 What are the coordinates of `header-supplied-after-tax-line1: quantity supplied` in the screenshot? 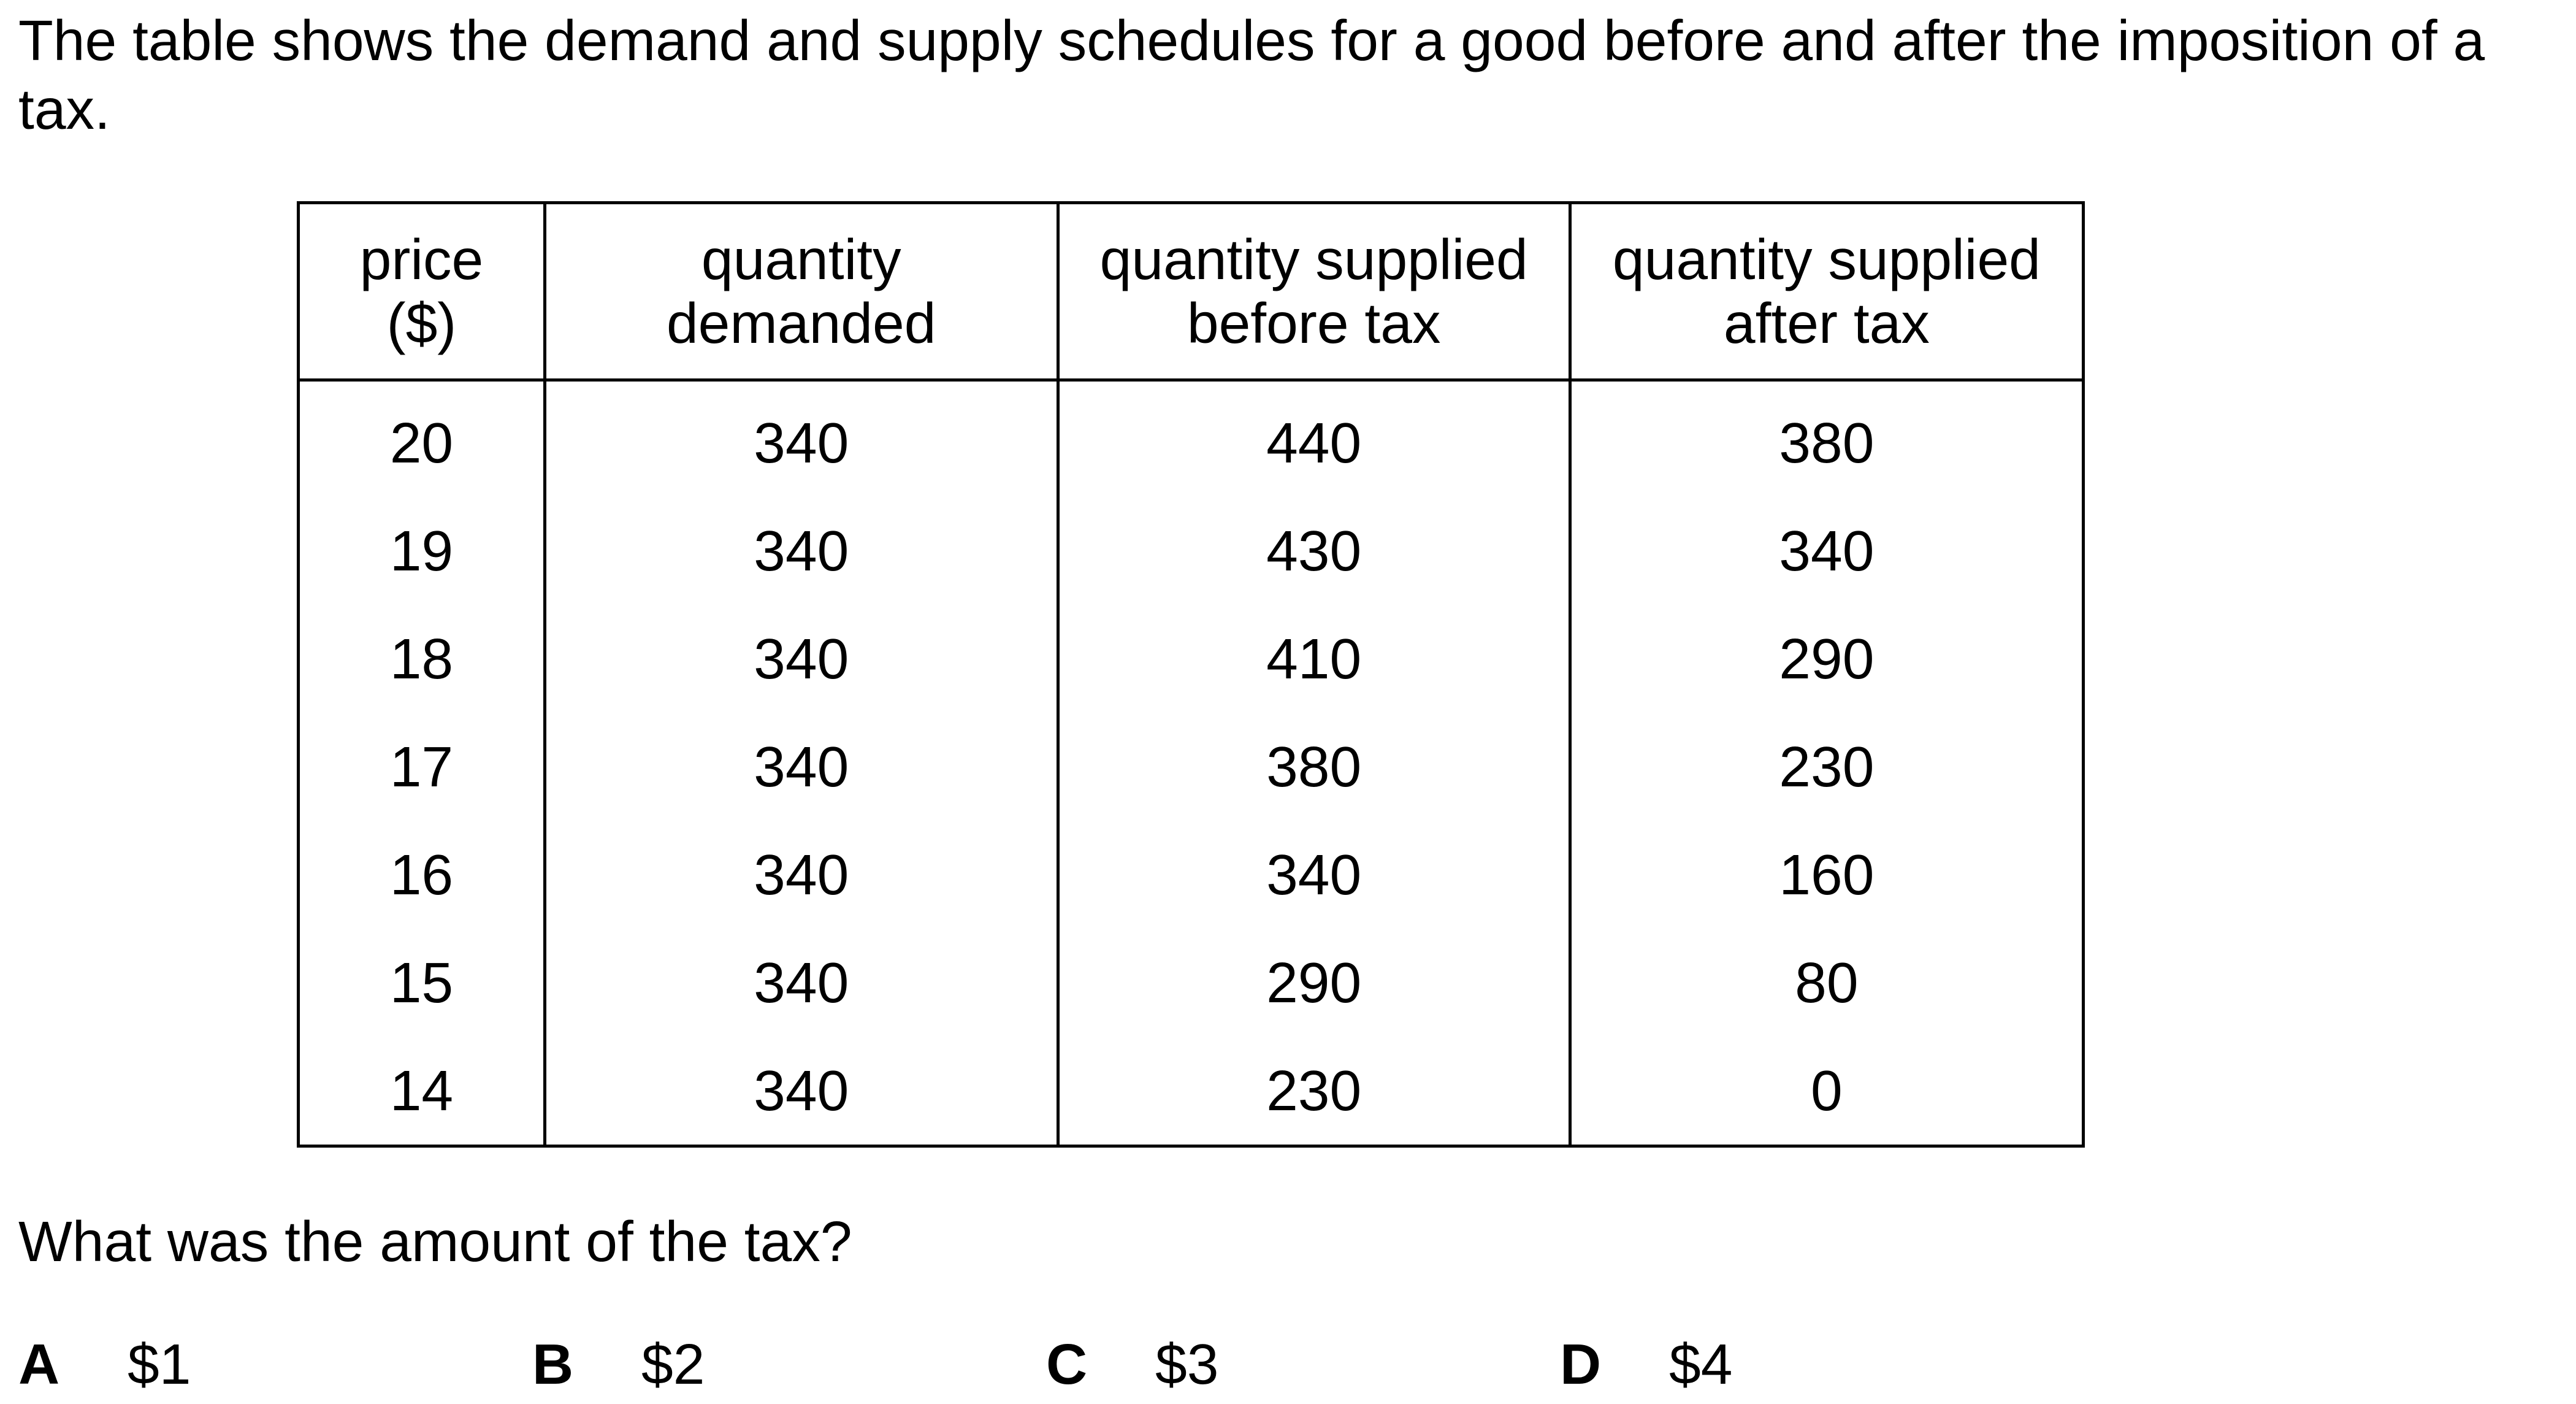 It's located at (1826, 259).